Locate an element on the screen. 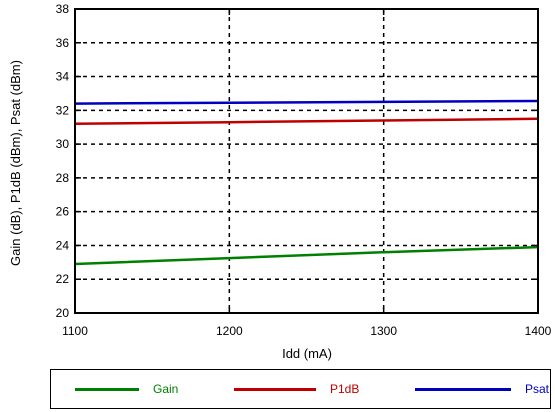 The height and width of the screenshot is (412, 555). series-line-gain is located at coordinates (306, 255).